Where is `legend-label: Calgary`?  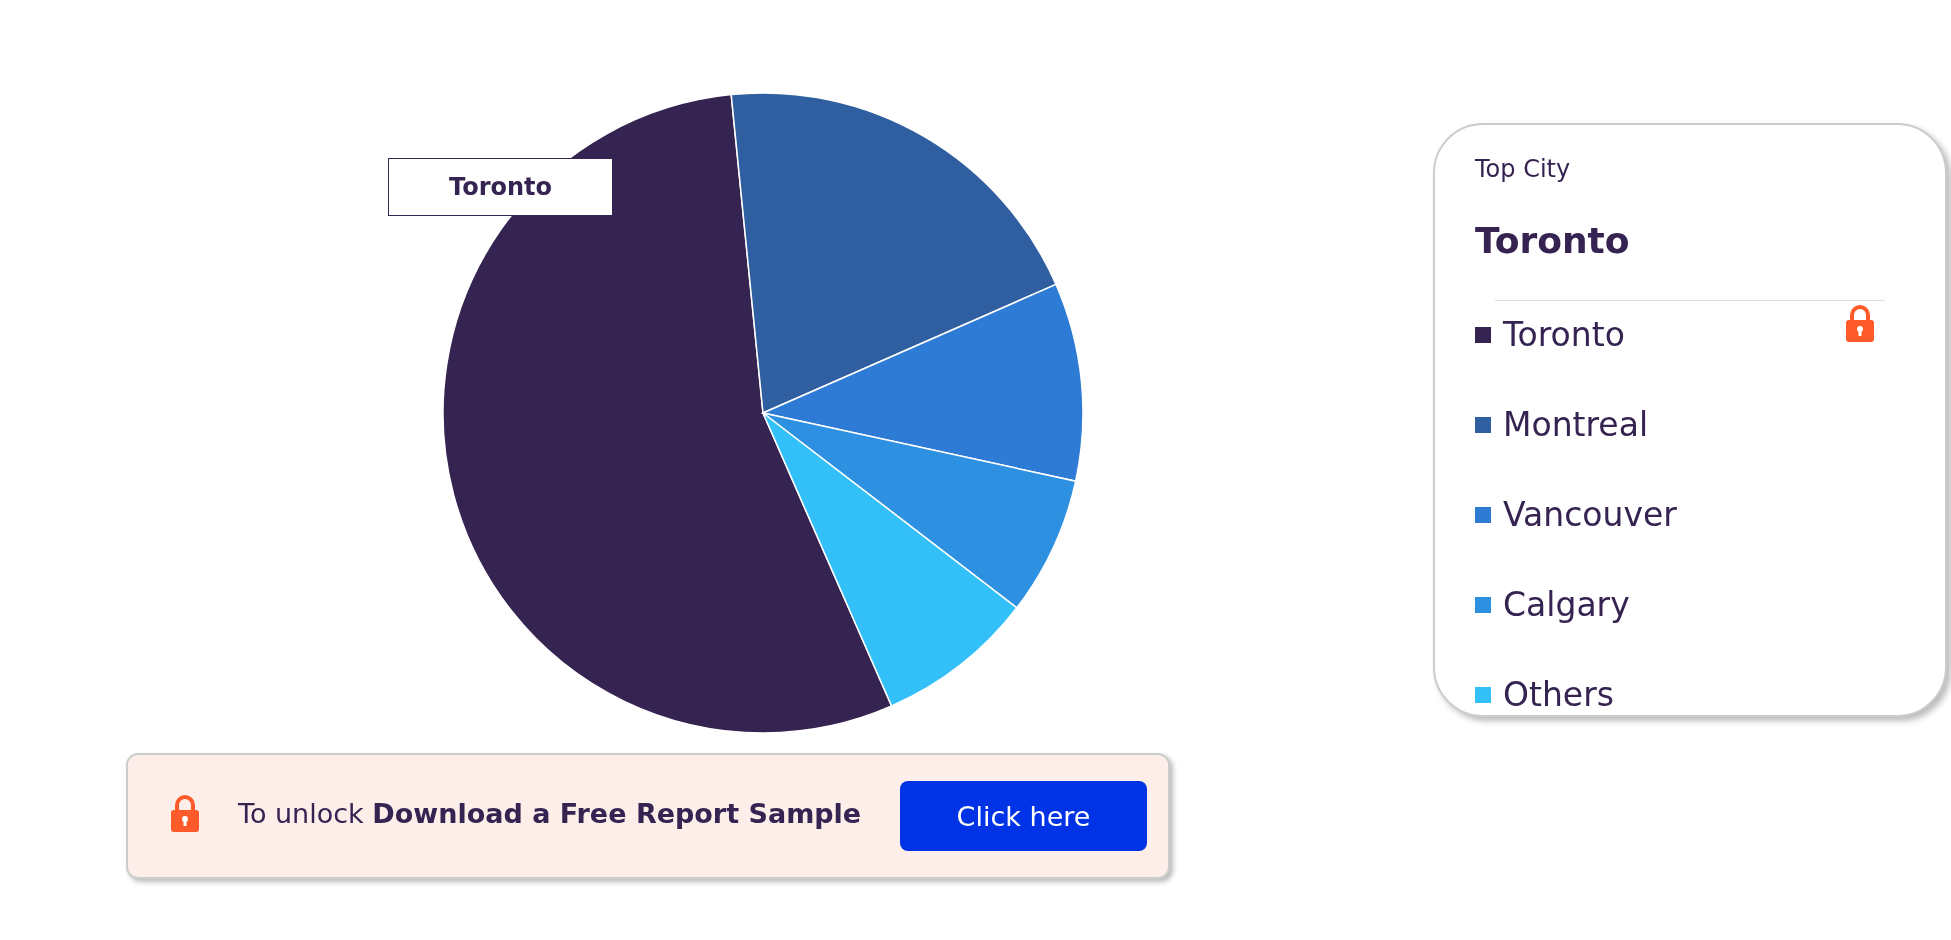 legend-label: Calgary is located at coordinates (1566, 604).